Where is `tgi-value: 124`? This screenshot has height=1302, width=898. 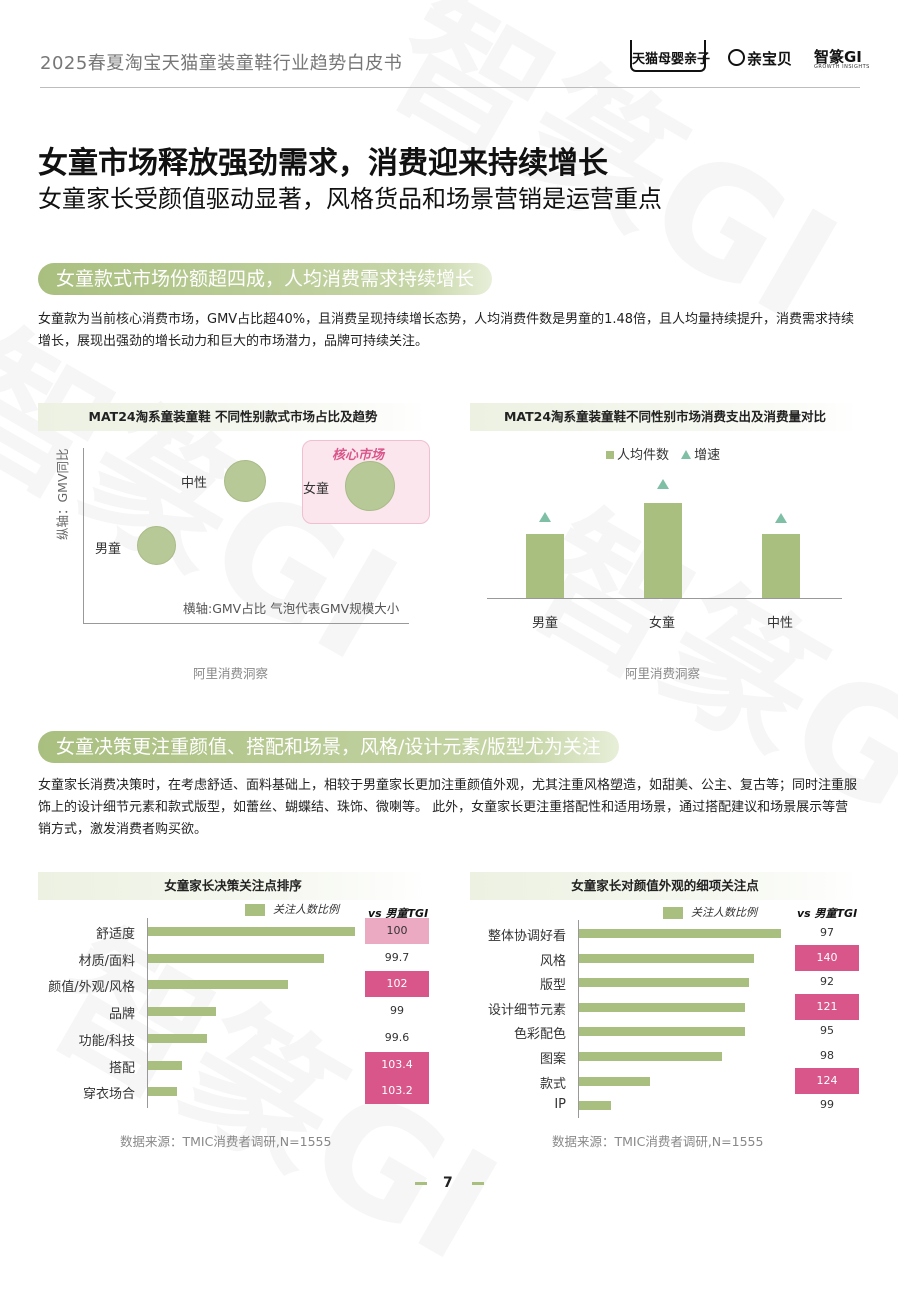
tgi-value: 124 is located at coordinates (827, 1080).